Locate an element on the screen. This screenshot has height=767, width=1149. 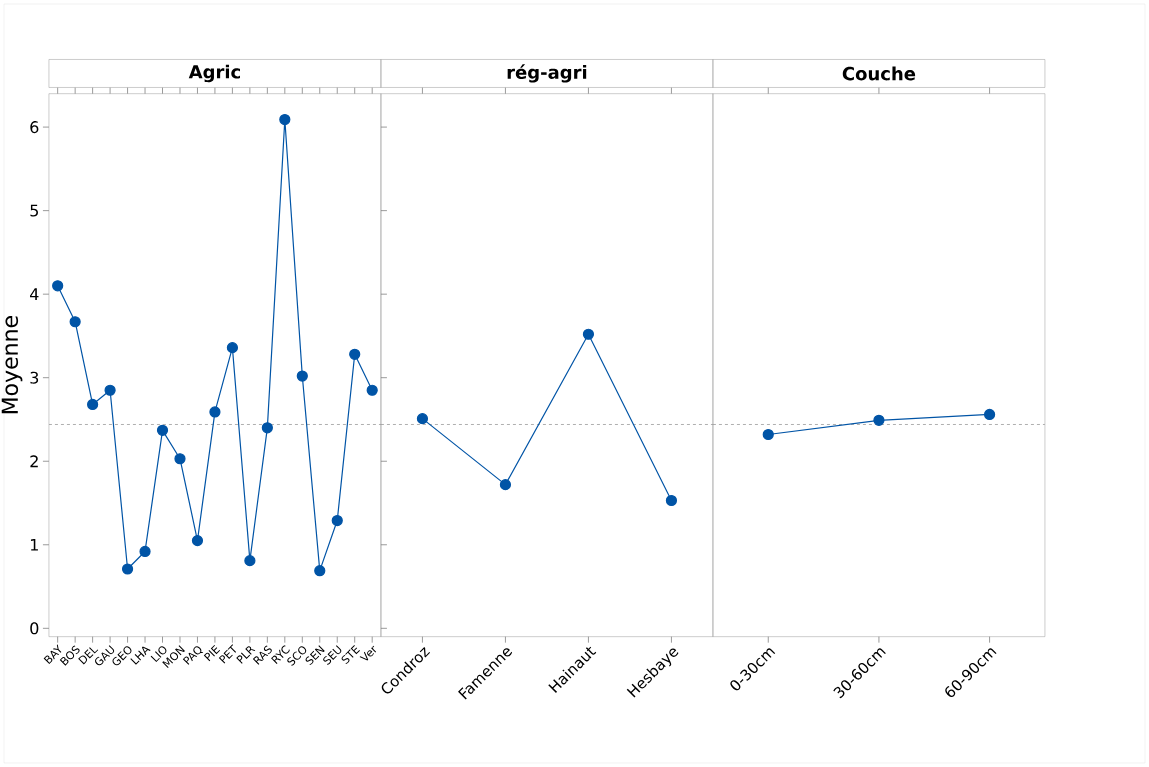
y-tick-label: 2 is located at coordinates (34, 461).